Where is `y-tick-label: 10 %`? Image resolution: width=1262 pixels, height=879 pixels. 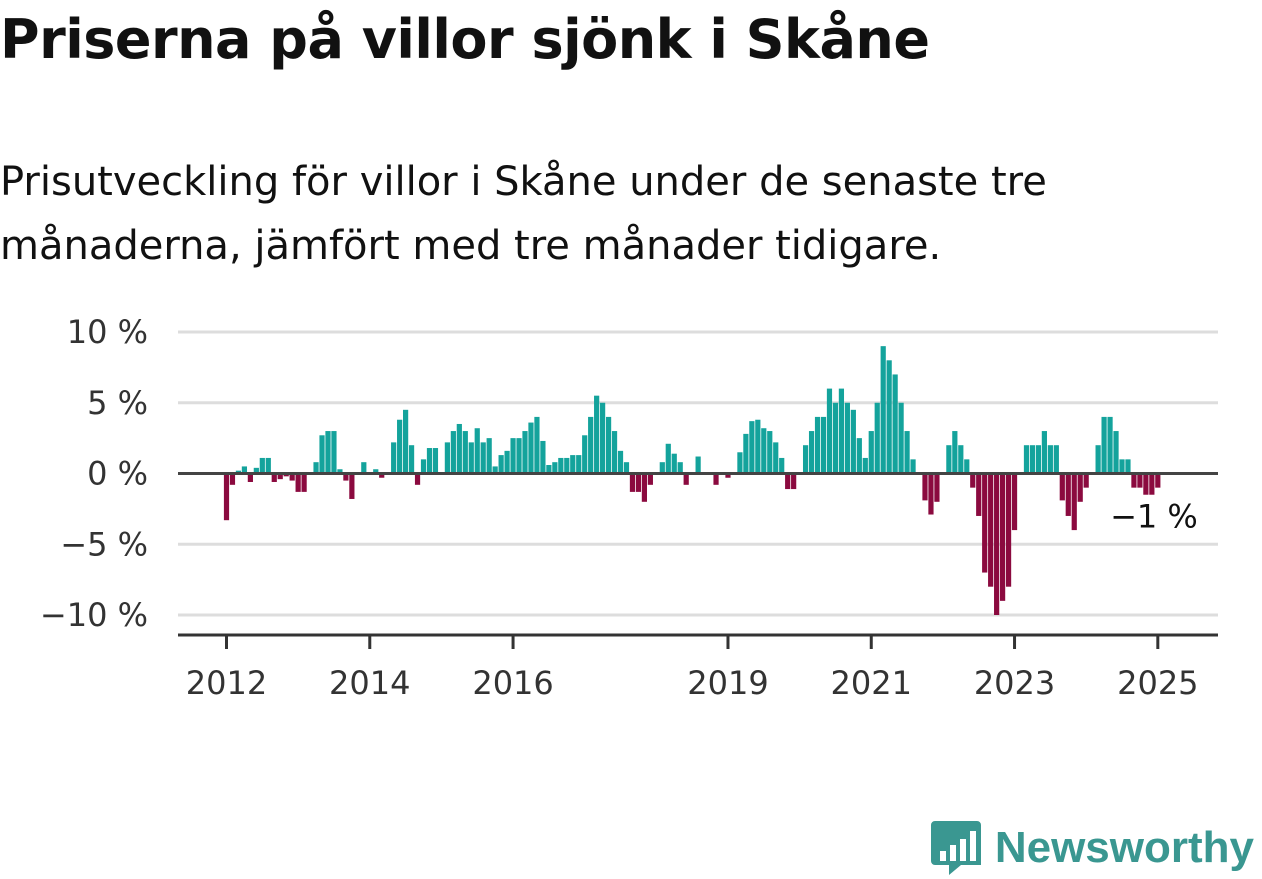
y-tick-label: 10 % is located at coordinates (107, 332).